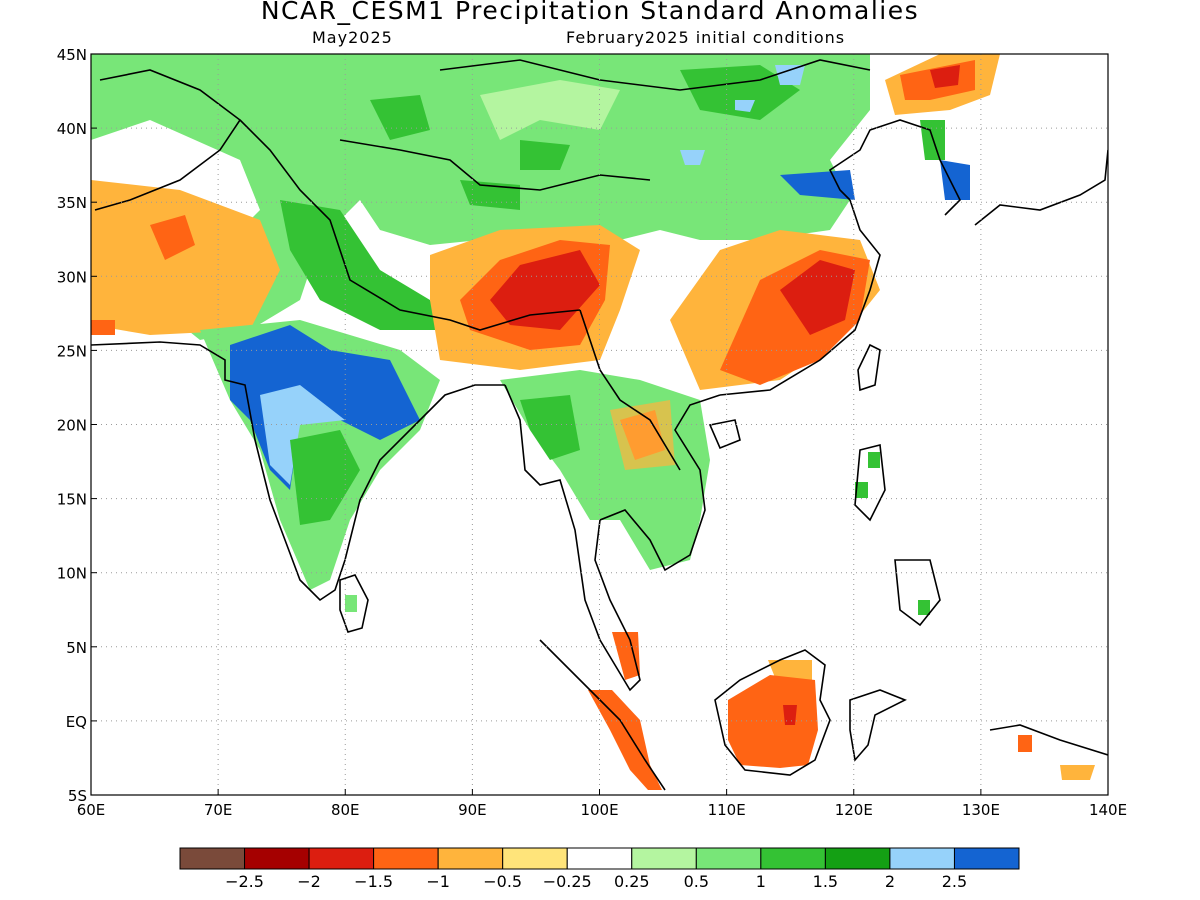 Image resolution: width=1200 pixels, height=900 pixels. What do you see at coordinates (817, 185) in the screenshot?
I see `shade-blue-north-china` at bounding box center [817, 185].